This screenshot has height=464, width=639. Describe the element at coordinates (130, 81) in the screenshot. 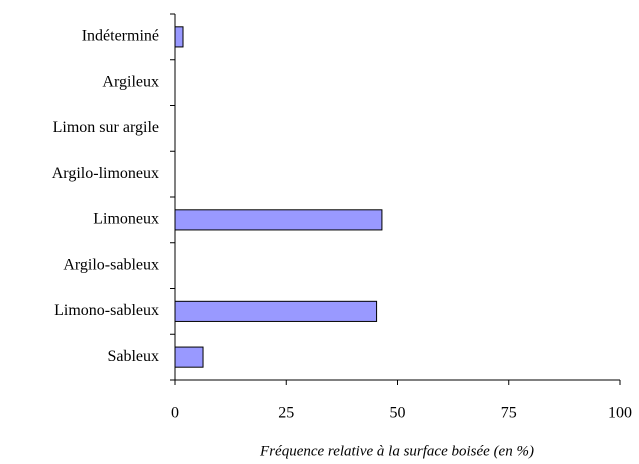

I see `y-tick-label: Argileux` at that location.